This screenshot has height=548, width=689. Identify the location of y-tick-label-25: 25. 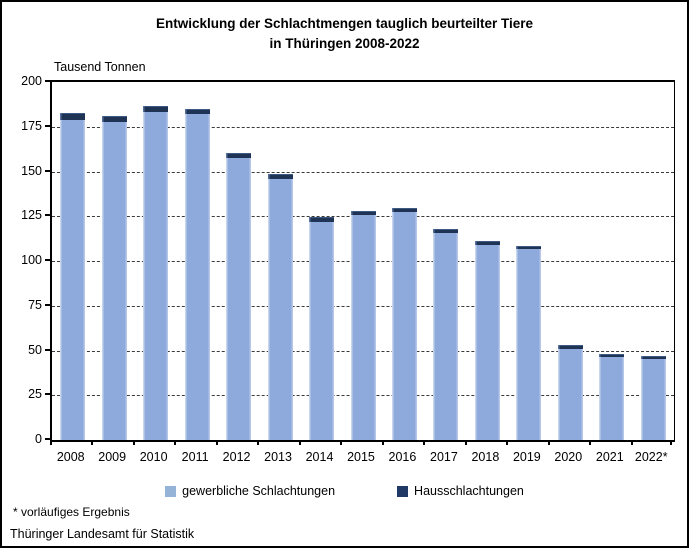
(35, 394).